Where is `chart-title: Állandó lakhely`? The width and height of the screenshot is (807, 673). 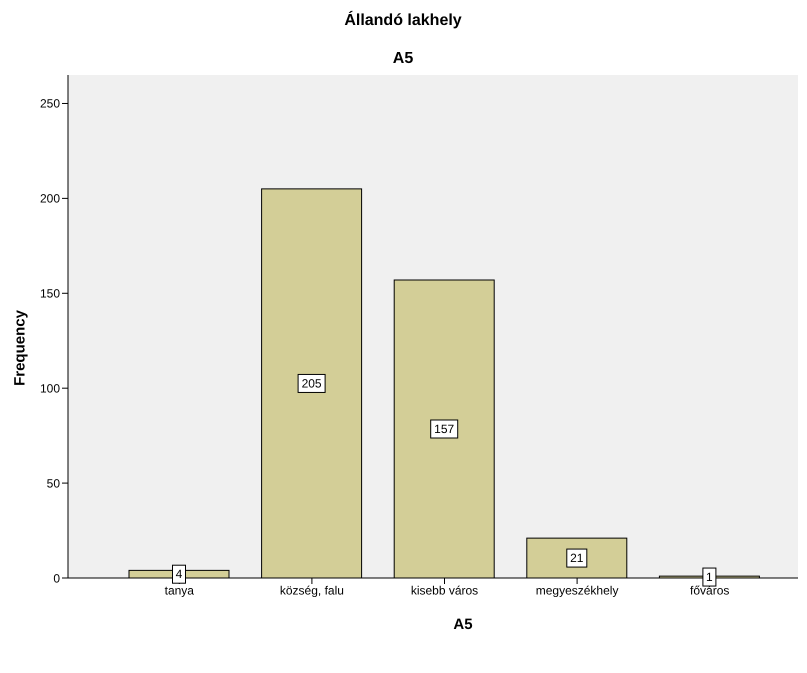
chart-title: Állandó lakhely is located at coordinates (403, 21).